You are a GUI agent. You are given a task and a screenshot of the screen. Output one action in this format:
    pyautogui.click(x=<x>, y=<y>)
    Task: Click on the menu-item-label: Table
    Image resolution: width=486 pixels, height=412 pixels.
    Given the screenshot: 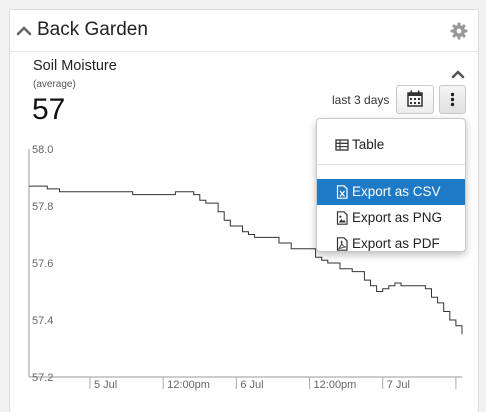 What is the action you would take?
    pyautogui.click(x=368, y=144)
    